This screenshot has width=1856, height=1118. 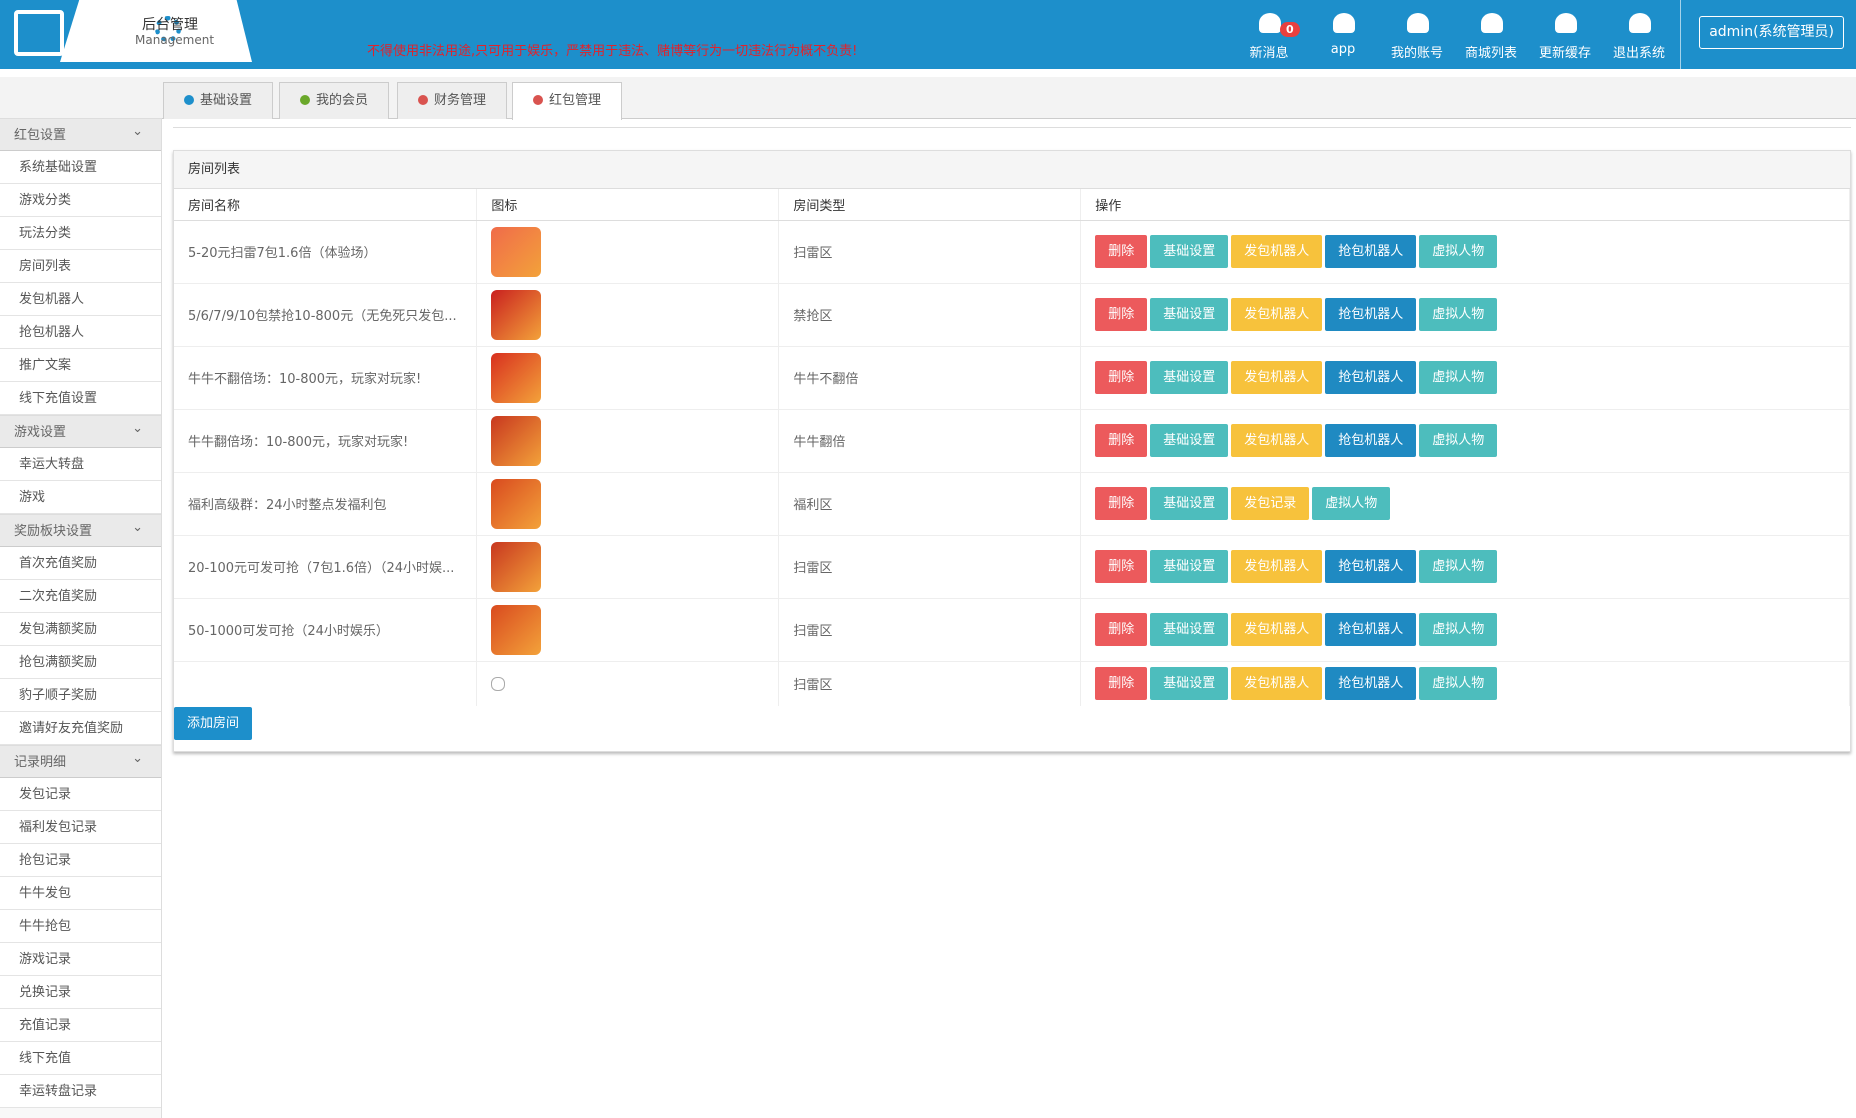 What do you see at coordinates (1012, 683) in the screenshot?
I see `table-row: 扫雷区 删除 基础设置 发包机器人 抢包机器人 虚拟人物` at bounding box center [1012, 683].